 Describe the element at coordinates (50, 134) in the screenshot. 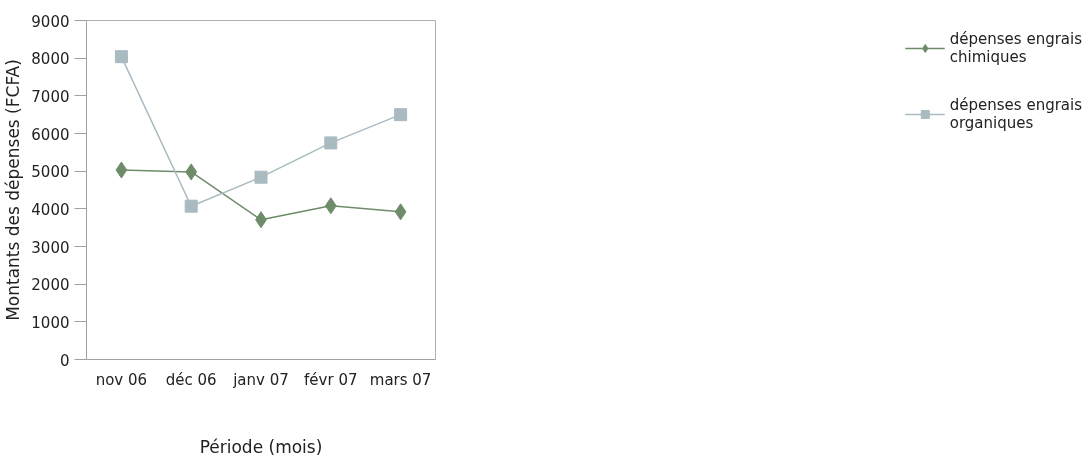

I see `y-tick-label: 6000` at that location.